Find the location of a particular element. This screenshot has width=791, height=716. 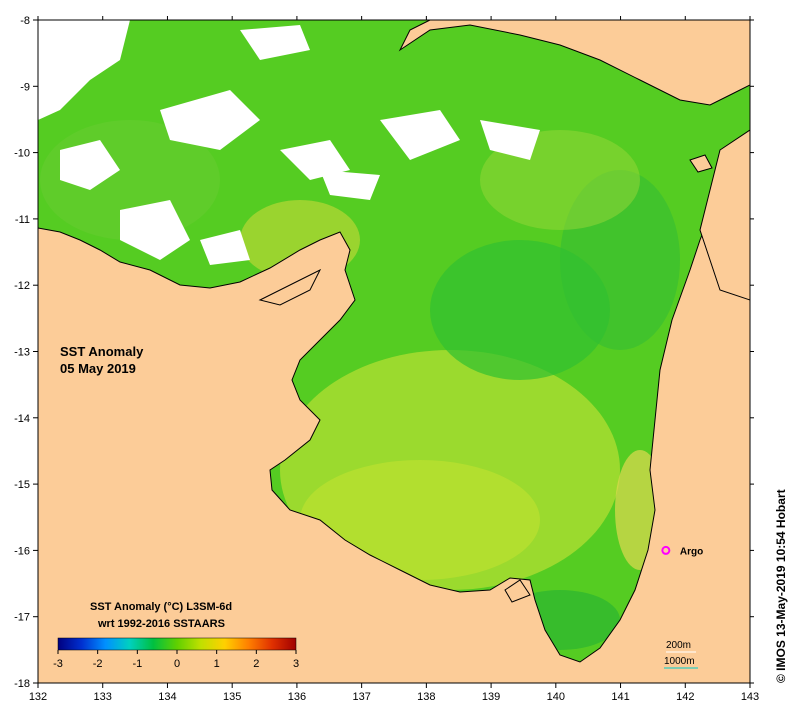

x-tick-label: 132 is located at coordinates (38, 697).